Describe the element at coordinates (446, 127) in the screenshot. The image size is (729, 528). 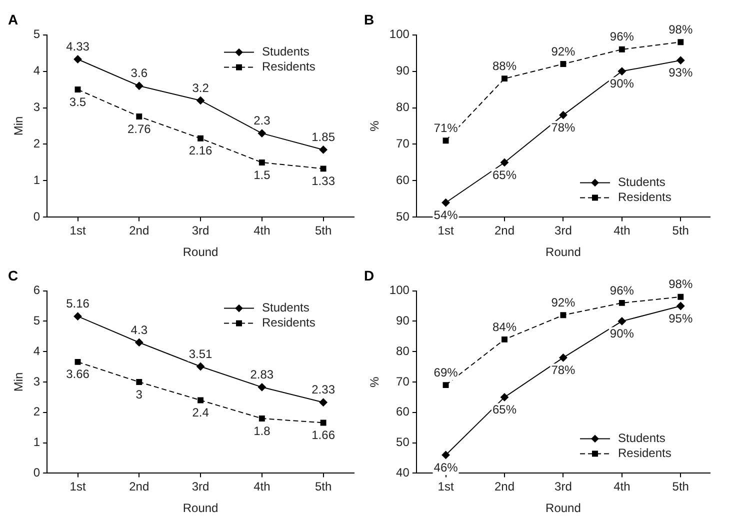
I see `data-label: 71%` at that location.